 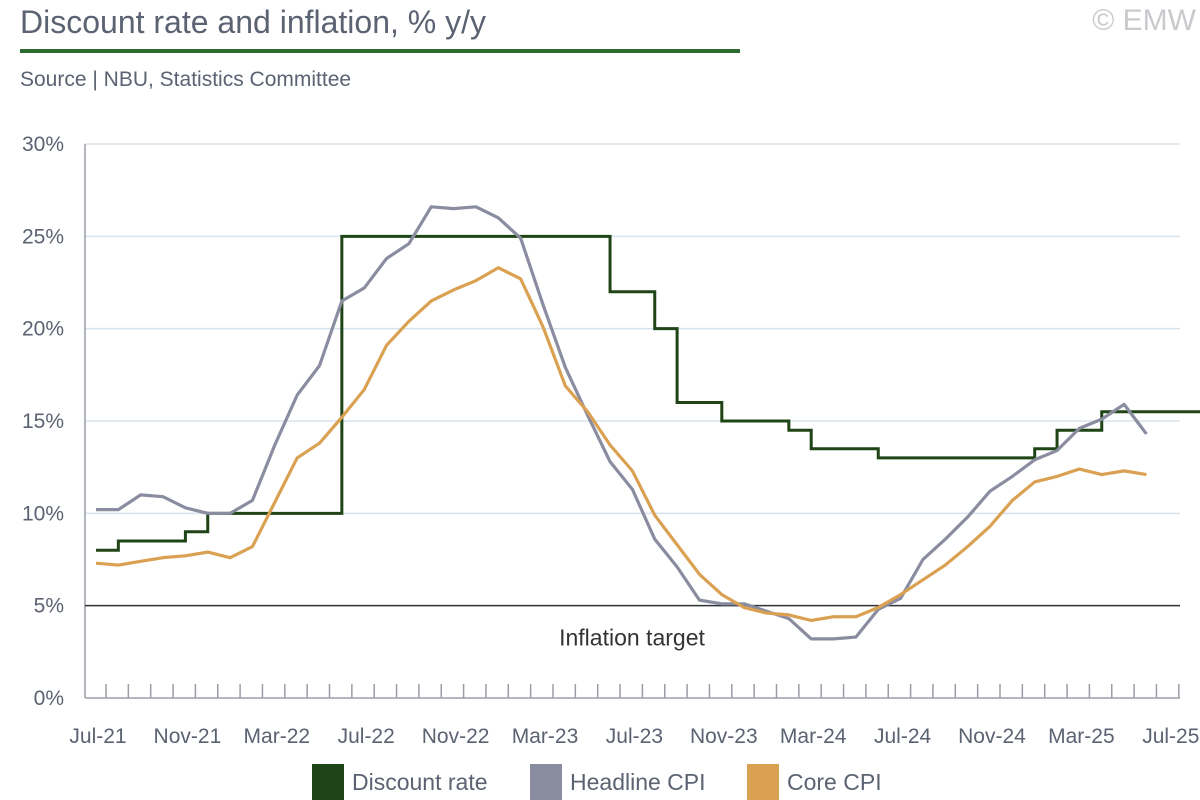 I want to click on legend-item-discount-rate: Discount rate, so click(x=400, y=782).